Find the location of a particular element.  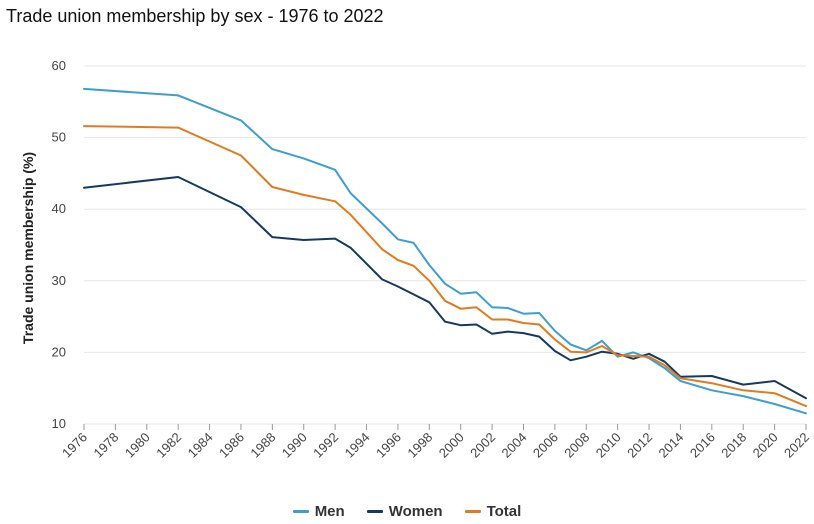

x-tick-label: 1976 is located at coordinates (74, 445).